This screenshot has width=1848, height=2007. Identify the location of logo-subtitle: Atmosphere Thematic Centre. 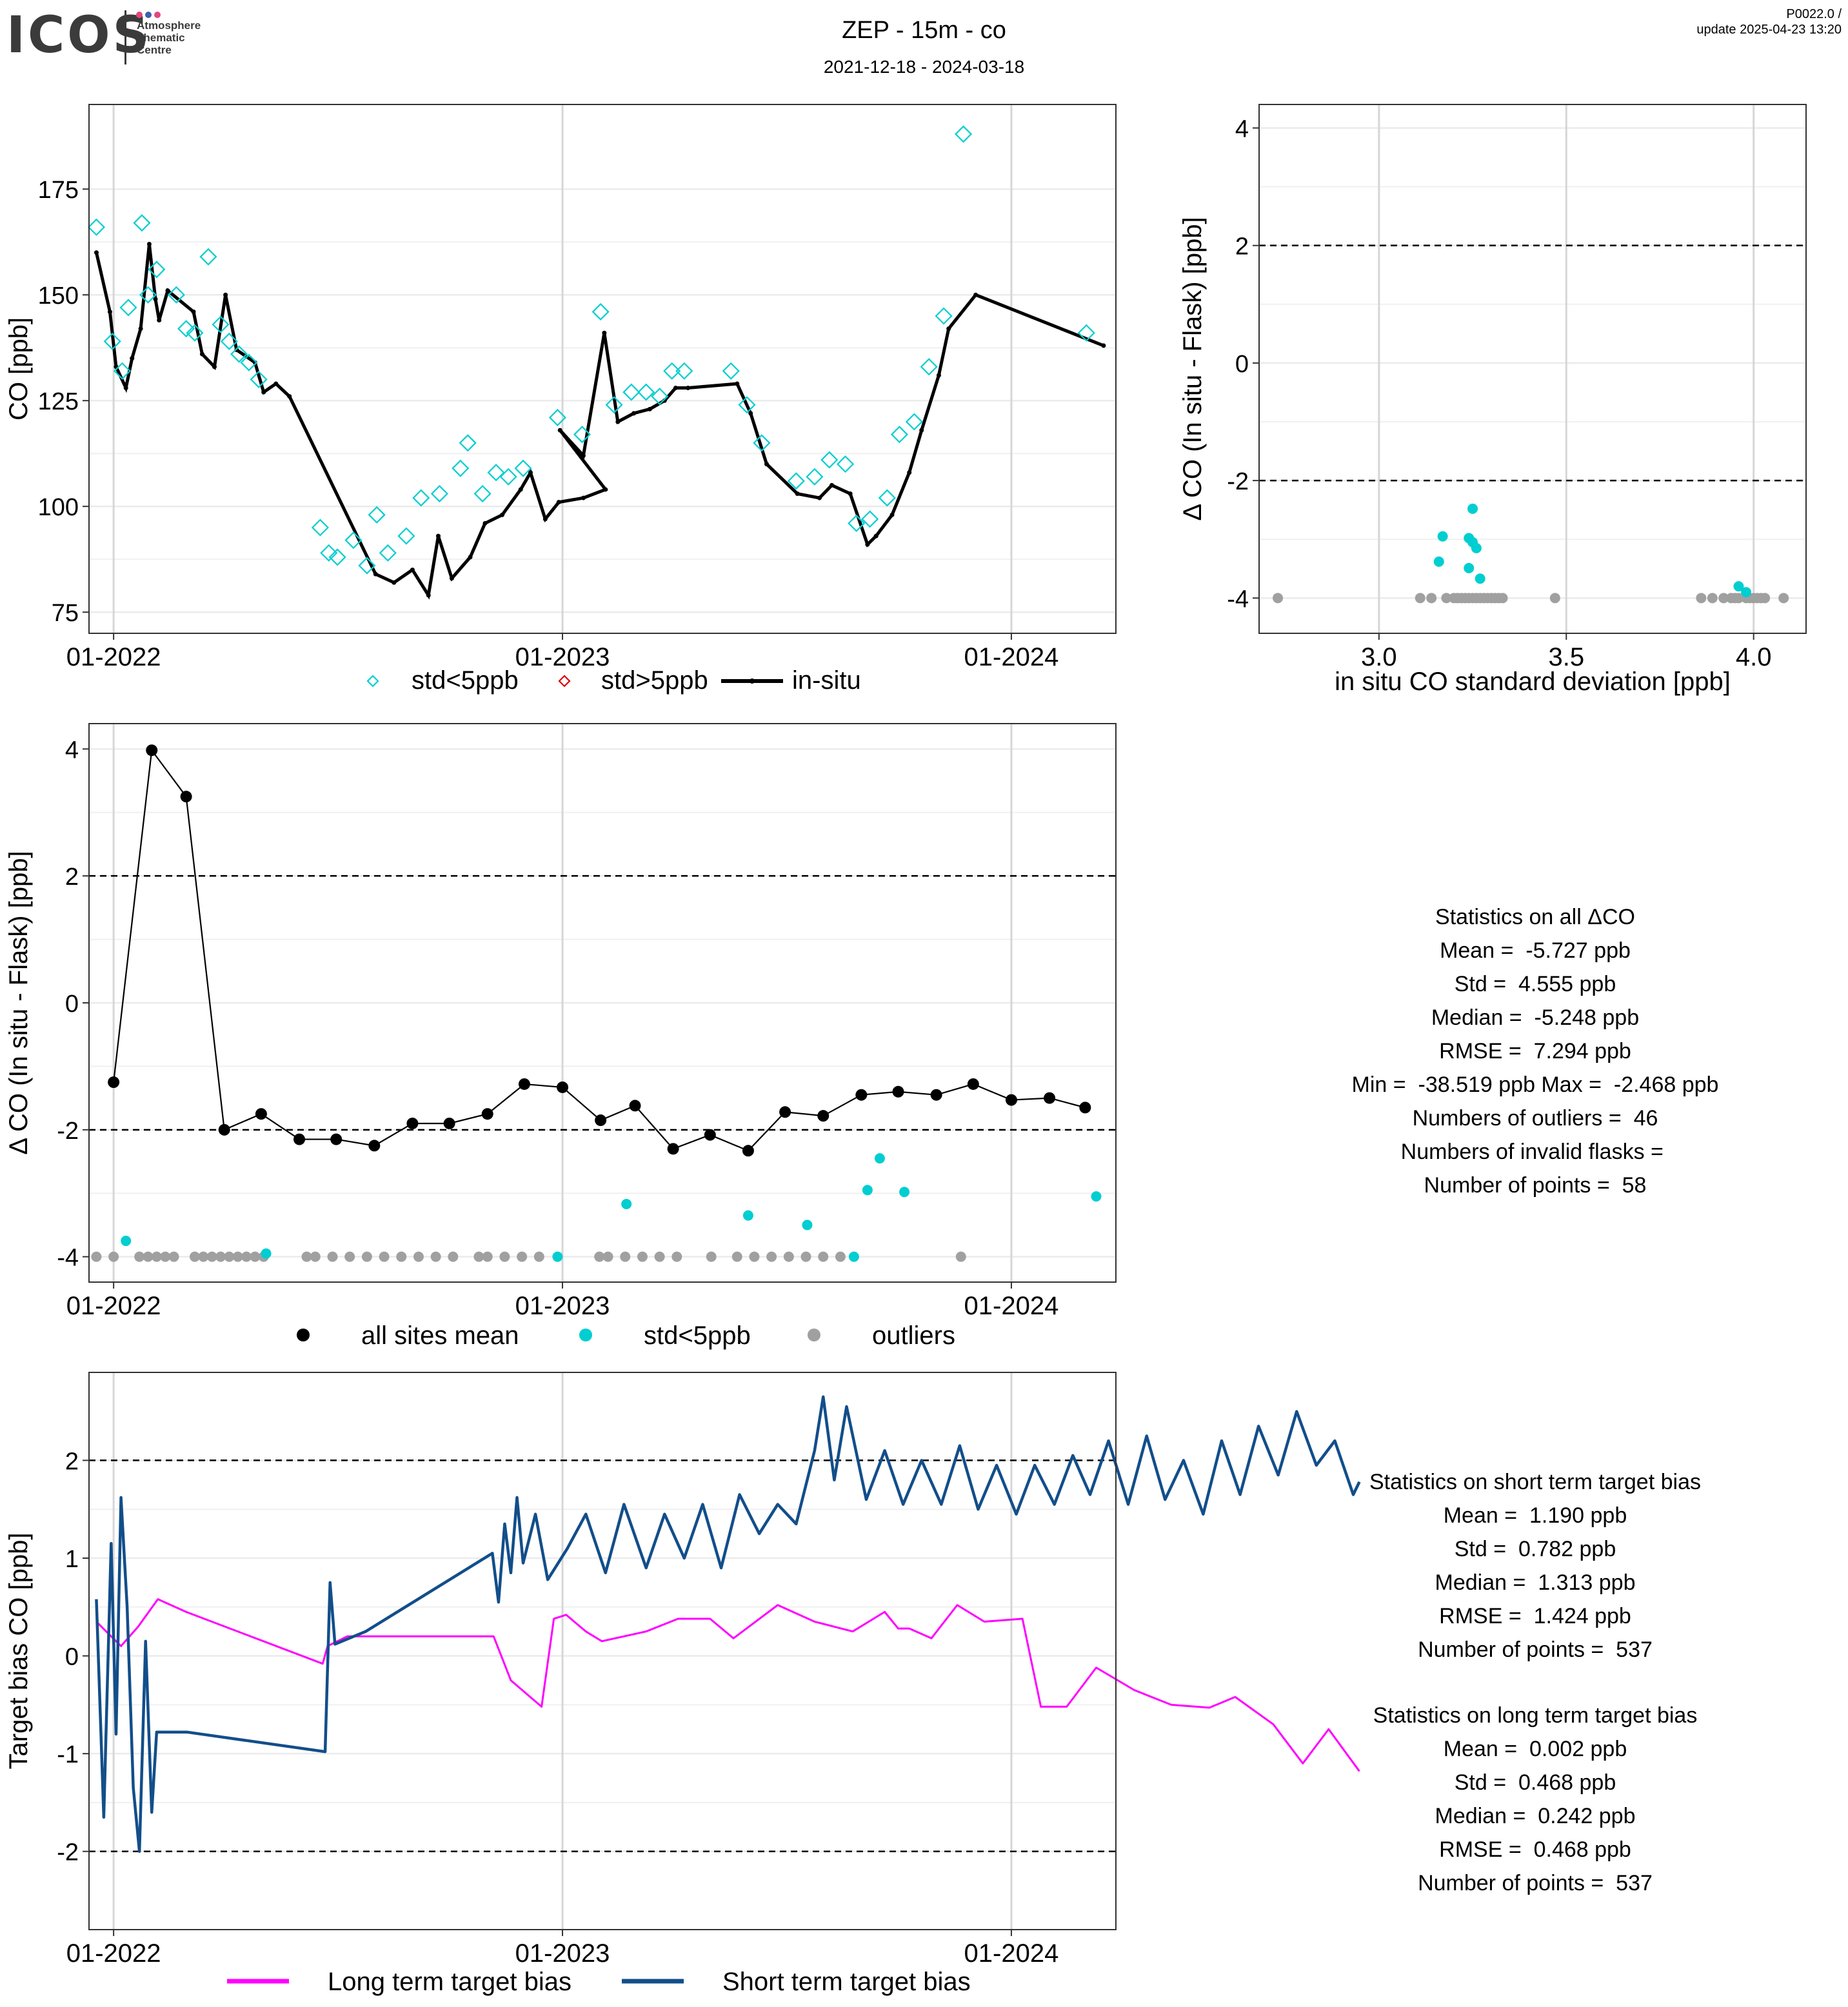
(188, 37).